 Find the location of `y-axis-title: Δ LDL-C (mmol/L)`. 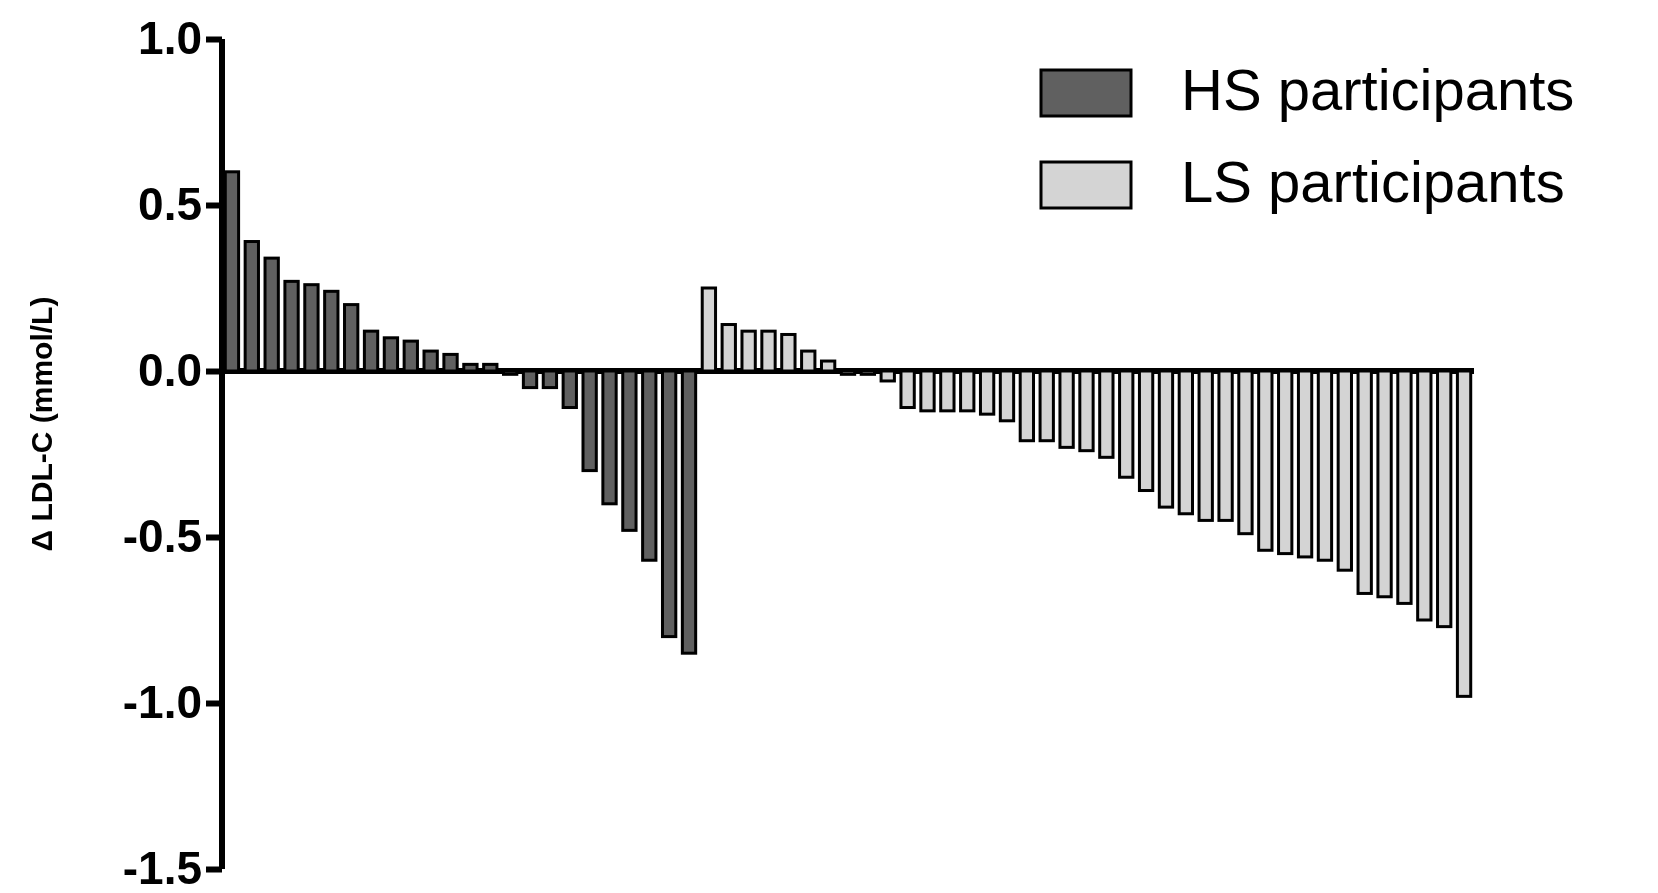

y-axis-title: Δ LDL-C (mmol/L) is located at coordinates (41, 424).